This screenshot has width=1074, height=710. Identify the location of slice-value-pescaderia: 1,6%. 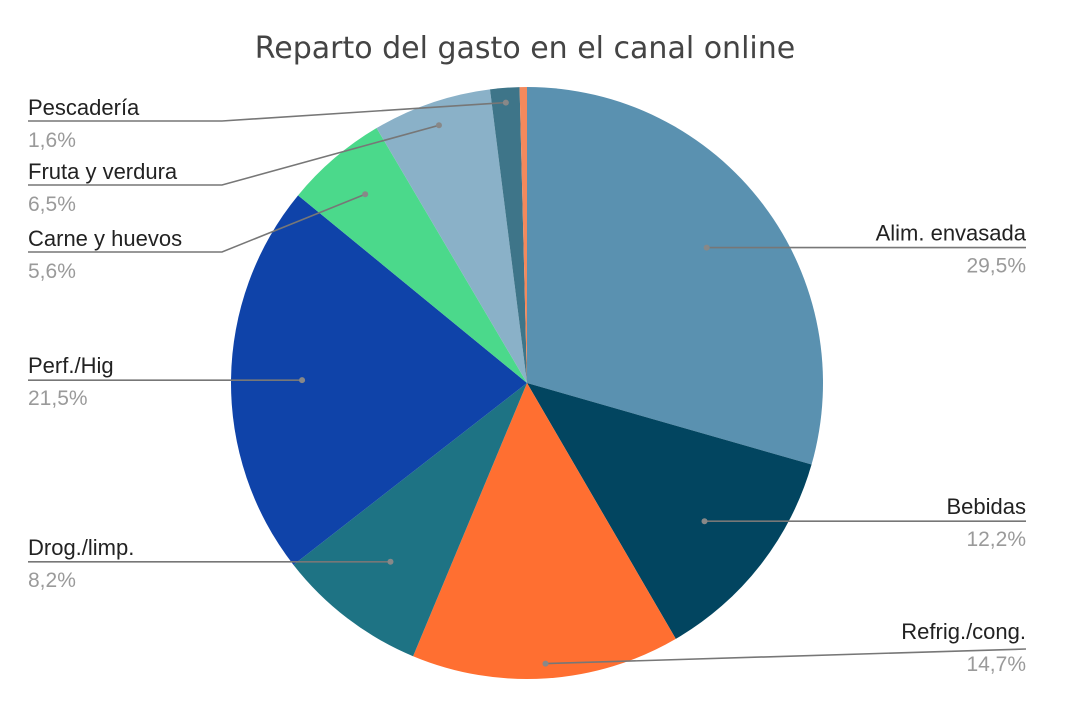
(52, 140).